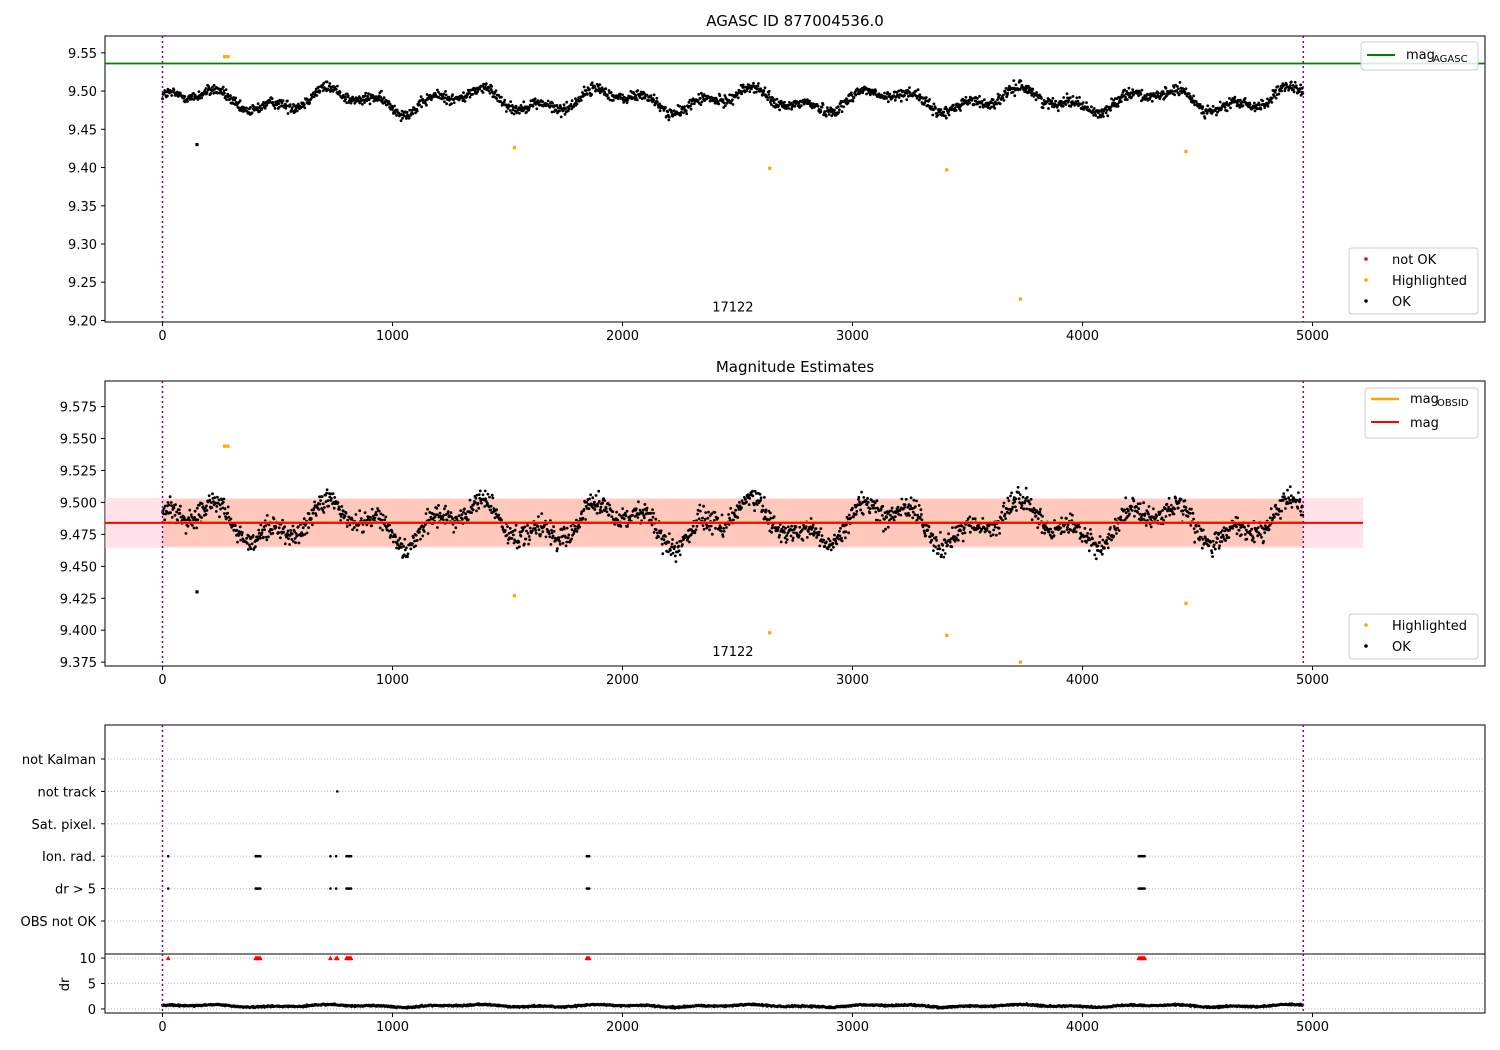  Describe the element at coordinates (770, 633) in the screenshot. I see `series-point-highlighted` at that location.